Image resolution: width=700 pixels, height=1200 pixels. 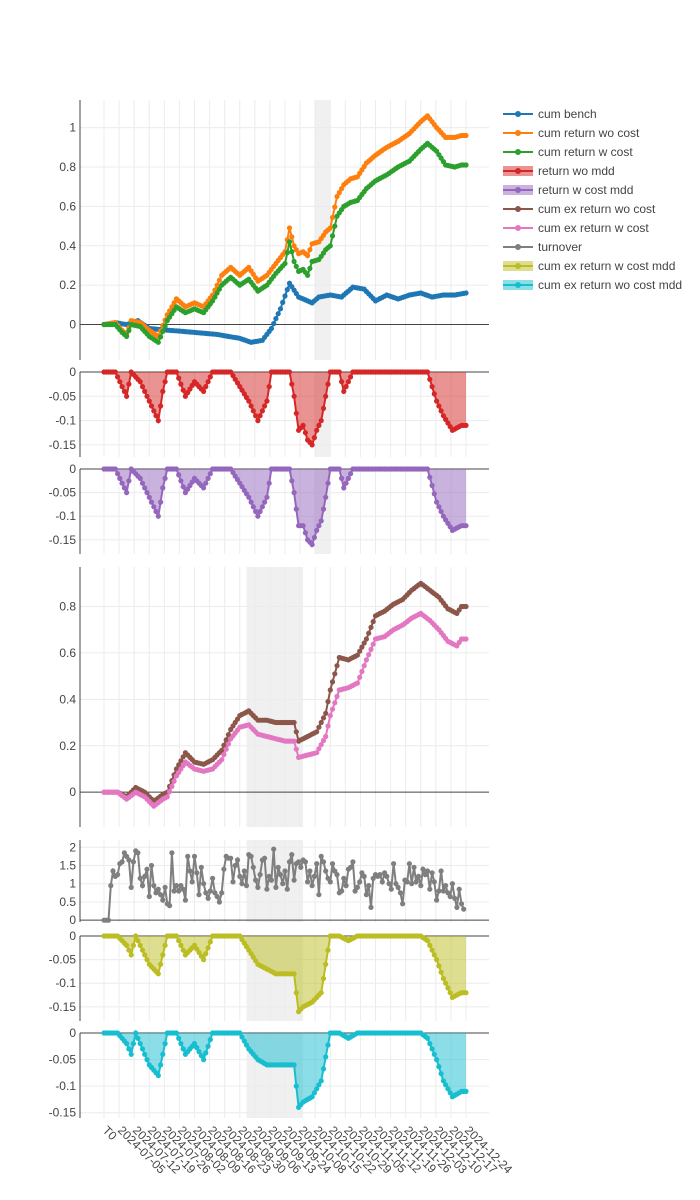 I want to click on legend-item-cum-ex-return-wo-cost-mdd: cum ex return wo cost mdd, so click(x=592, y=285).